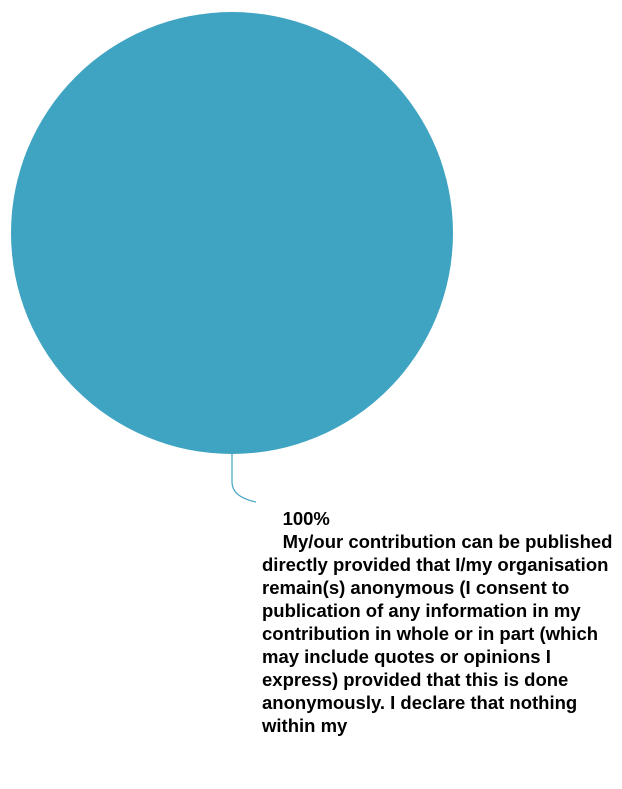 The height and width of the screenshot is (789, 622). What do you see at coordinates (306, 518) in the screenshot?
I see `slice-percent: 100%` at bounding box center [306, 518].